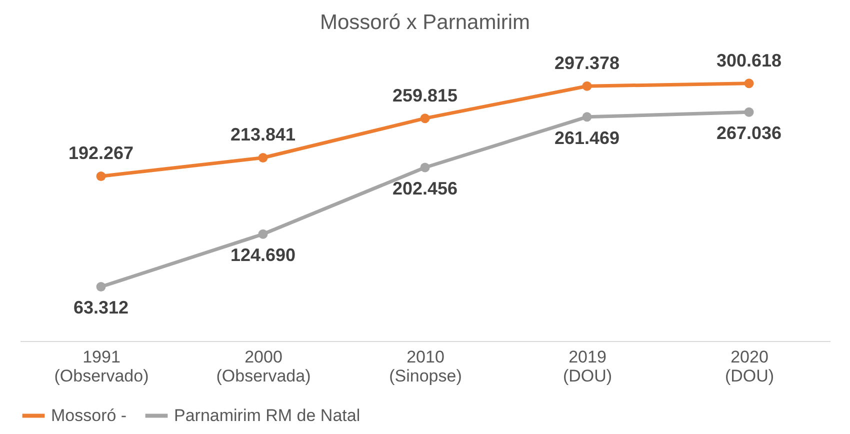 Image resolution: width=850 pixels, height=434 pixels. I want to click on data-label: 213.841, so click(263, 134).